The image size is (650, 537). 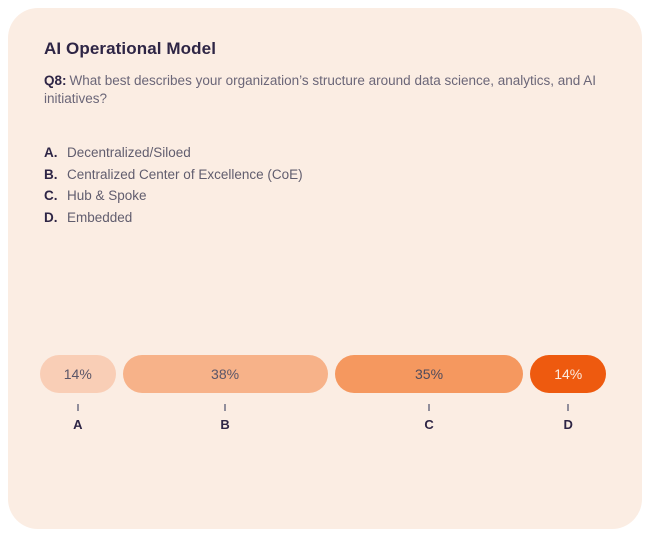 What do you see at coordinates (329, 153) in the screenshot?
I see `list-item: A. Decentralized/Siloed` at bounding box center [329, 153].